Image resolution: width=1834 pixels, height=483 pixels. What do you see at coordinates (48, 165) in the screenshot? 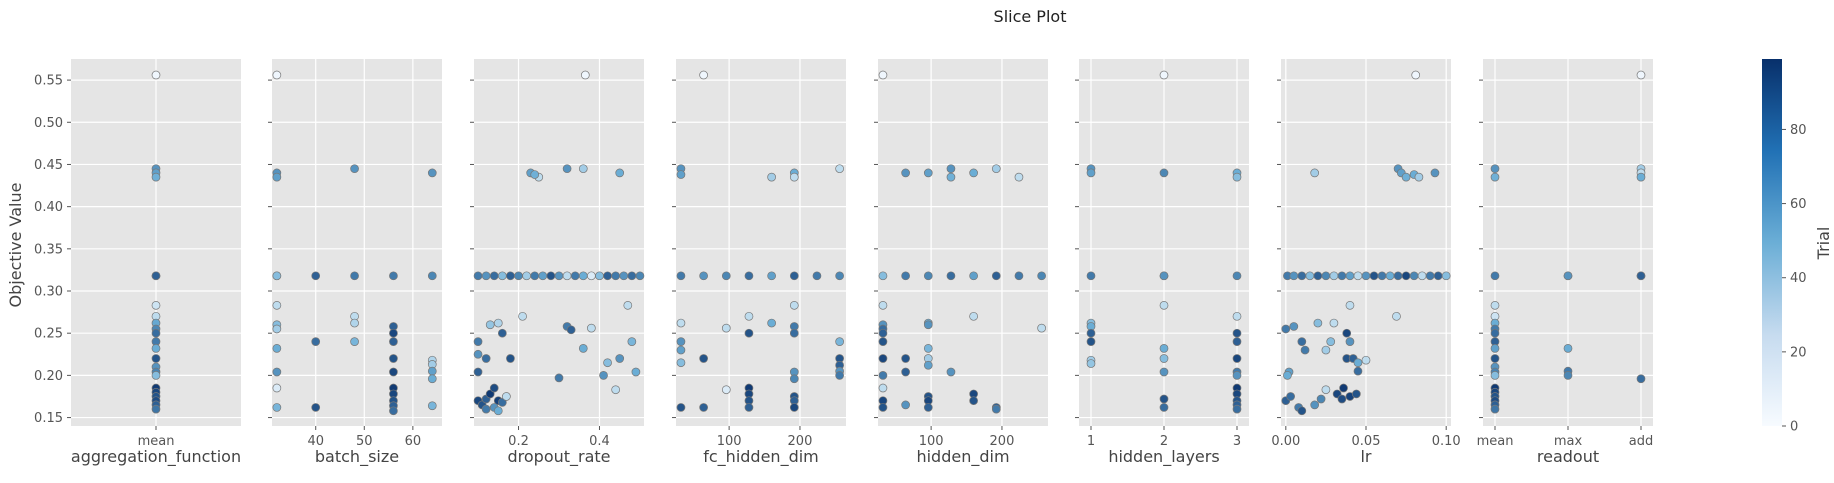
I see `y-tick-label: 0.45` at bounding box center [48, 165].